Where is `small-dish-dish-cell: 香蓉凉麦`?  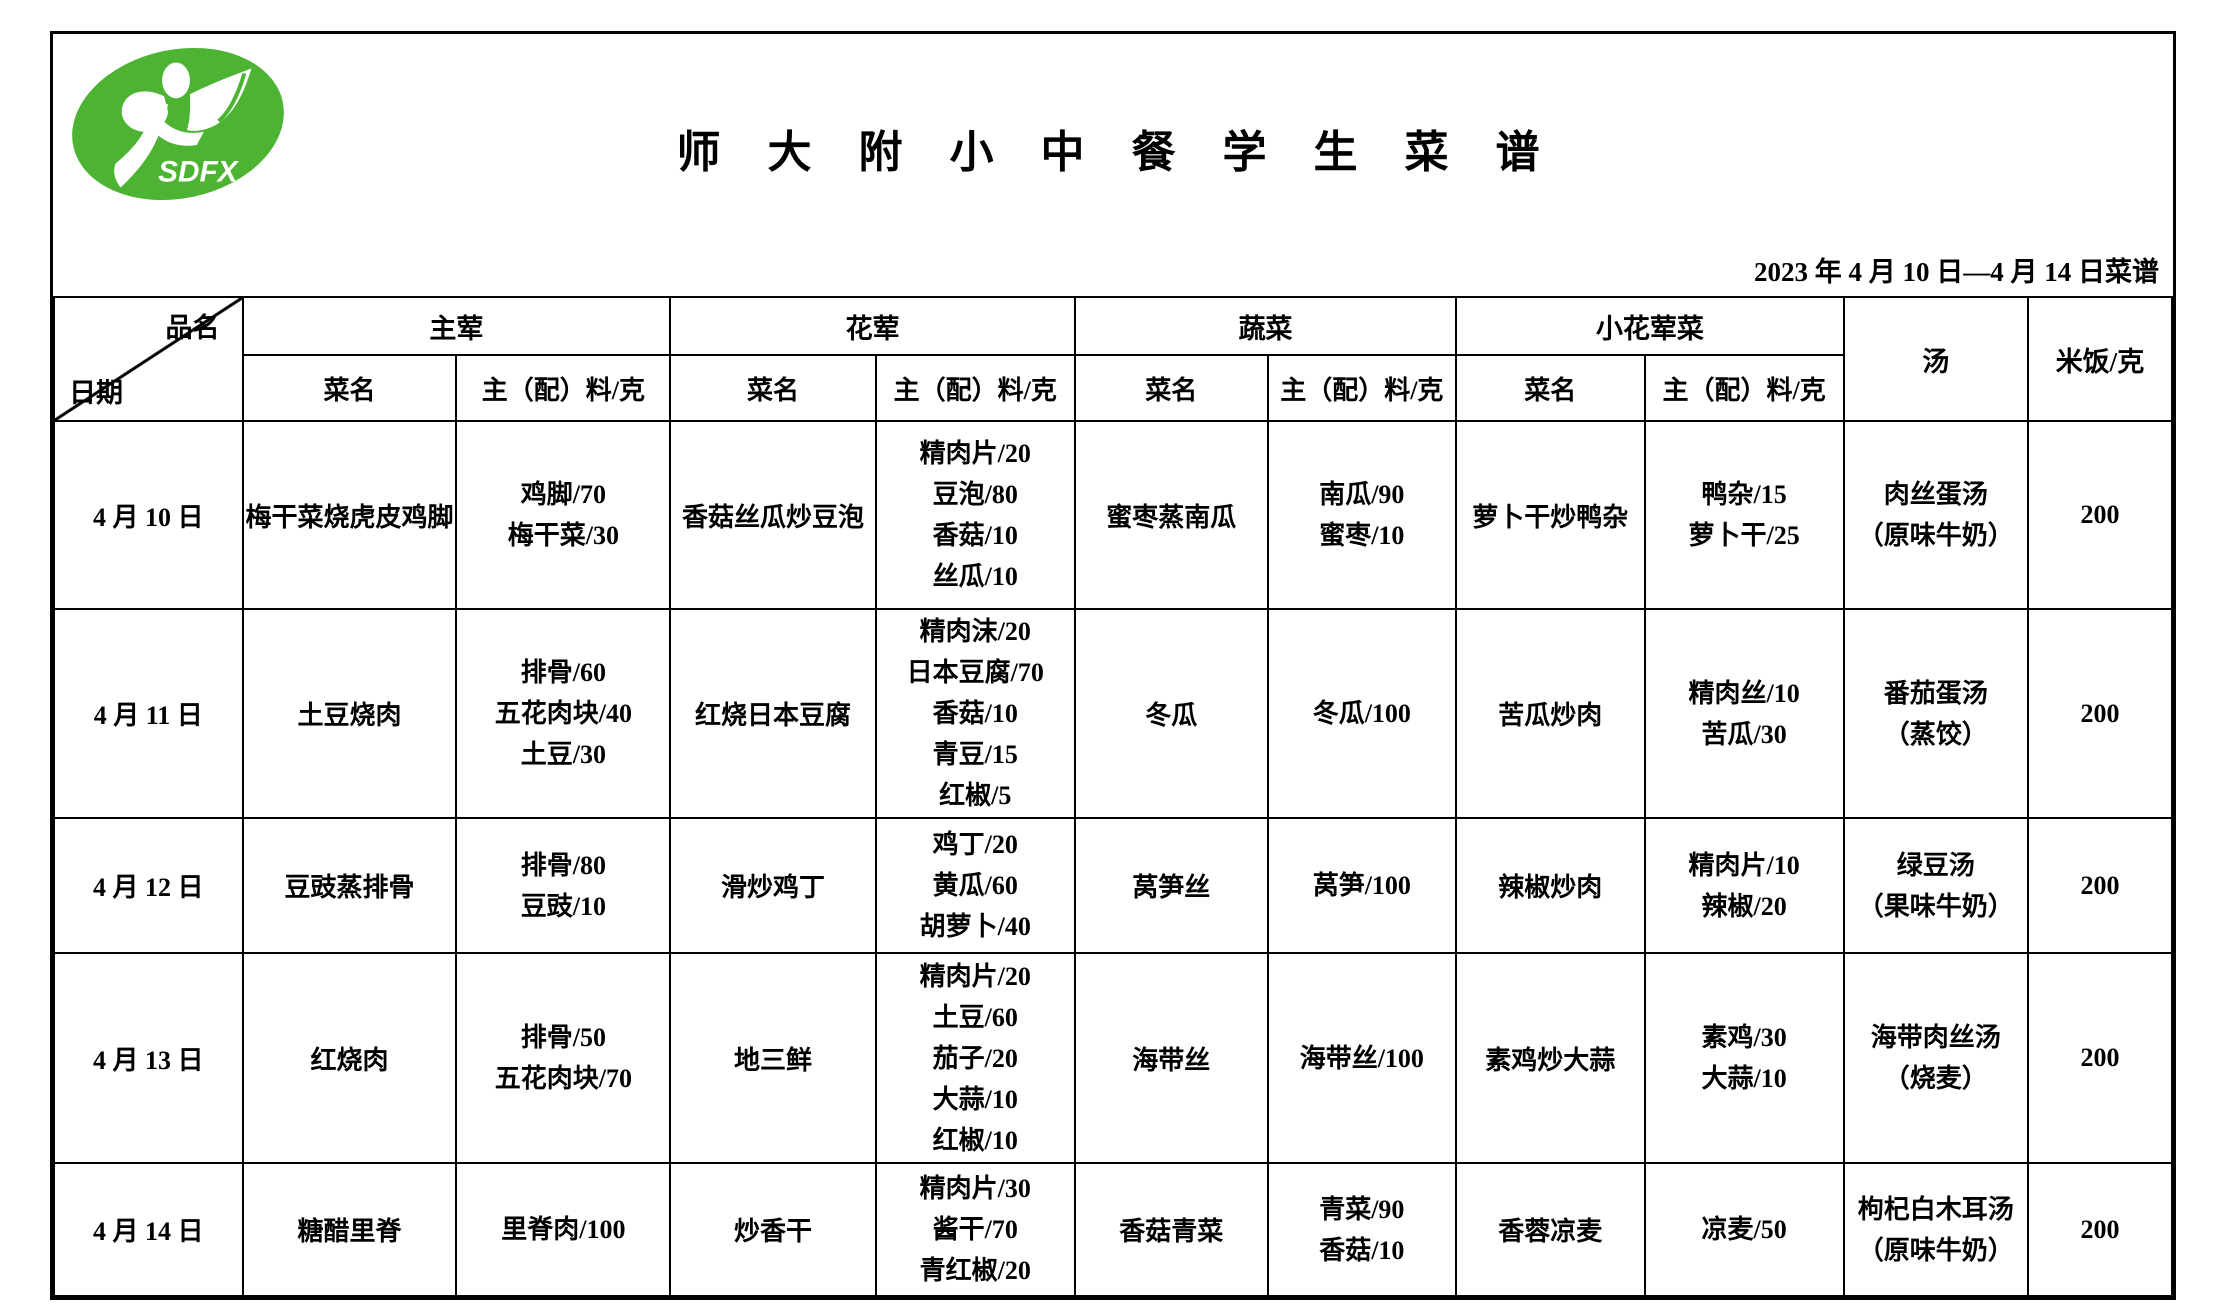
small-dish-dish-cell: 香蓉凉麦 is located at coordinates (1550, 1229).